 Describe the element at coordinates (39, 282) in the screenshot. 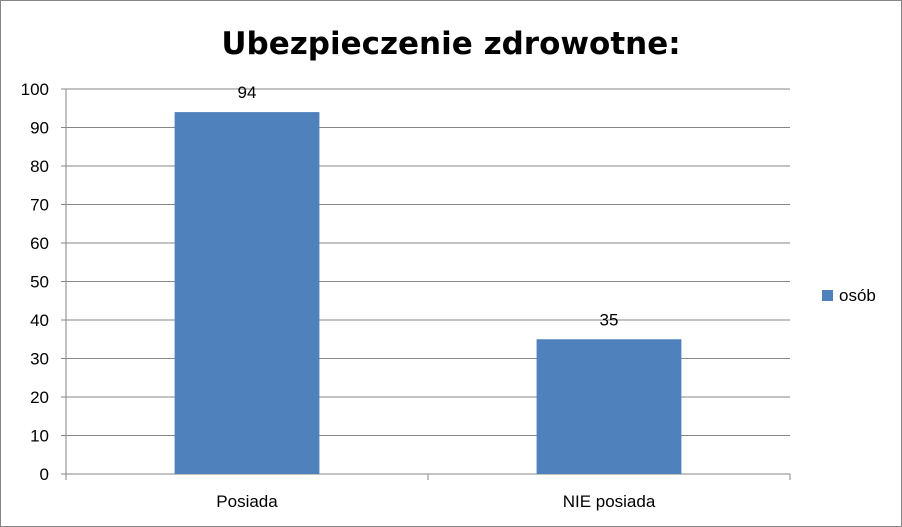

I see `y-tick-label: 50` at that location.